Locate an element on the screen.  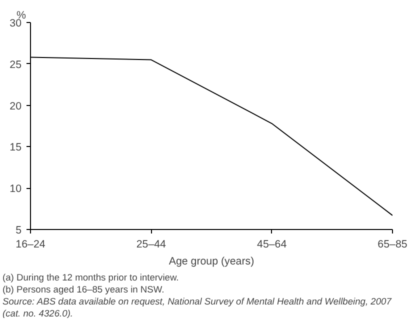
text: (b) Persons aged 16–85 years in NSW. is located at coordinates (83, 289).